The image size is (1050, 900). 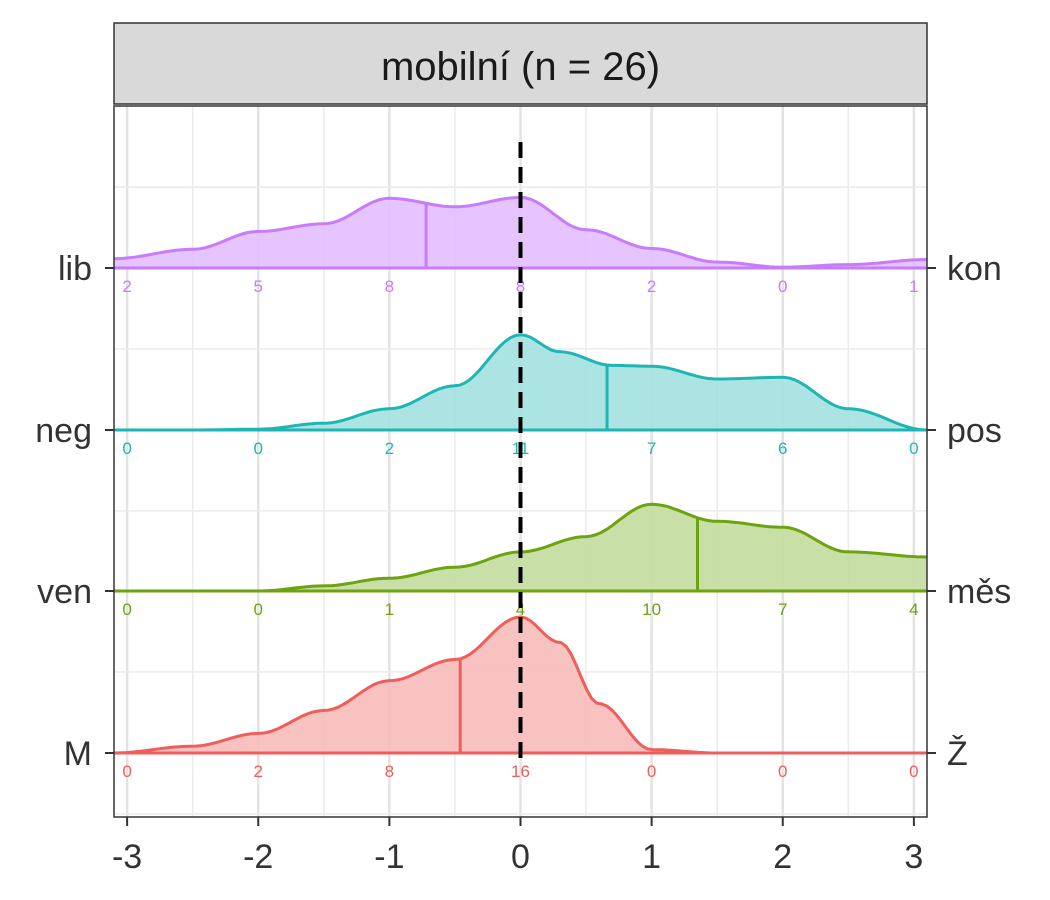 I want to click on x-axis: -3 -2 -1 0 1 2 3, so click(x=517, y=846).